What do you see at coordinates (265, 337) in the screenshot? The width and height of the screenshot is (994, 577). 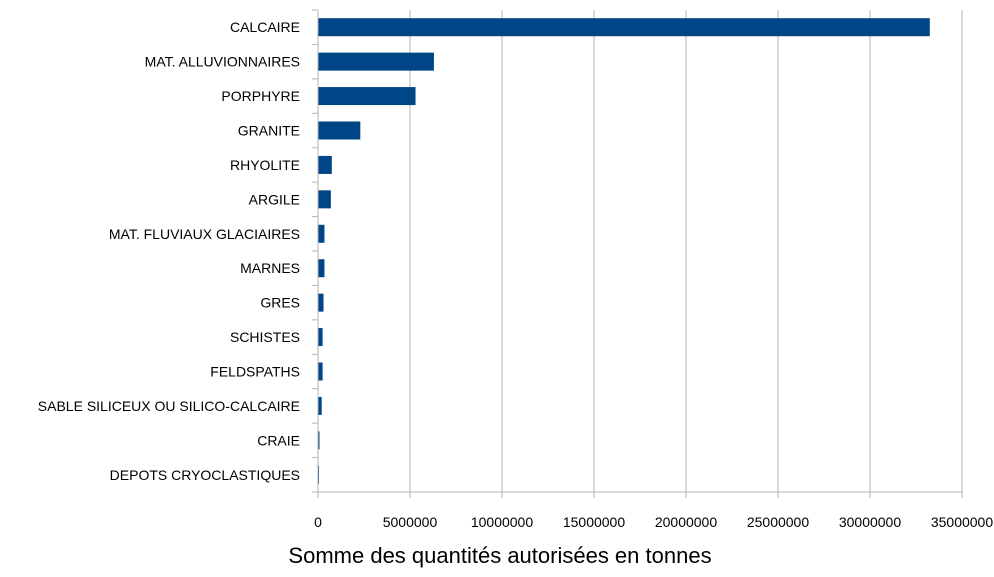 I see `category-label: SCHISTES` at bounding box center [265, 337].